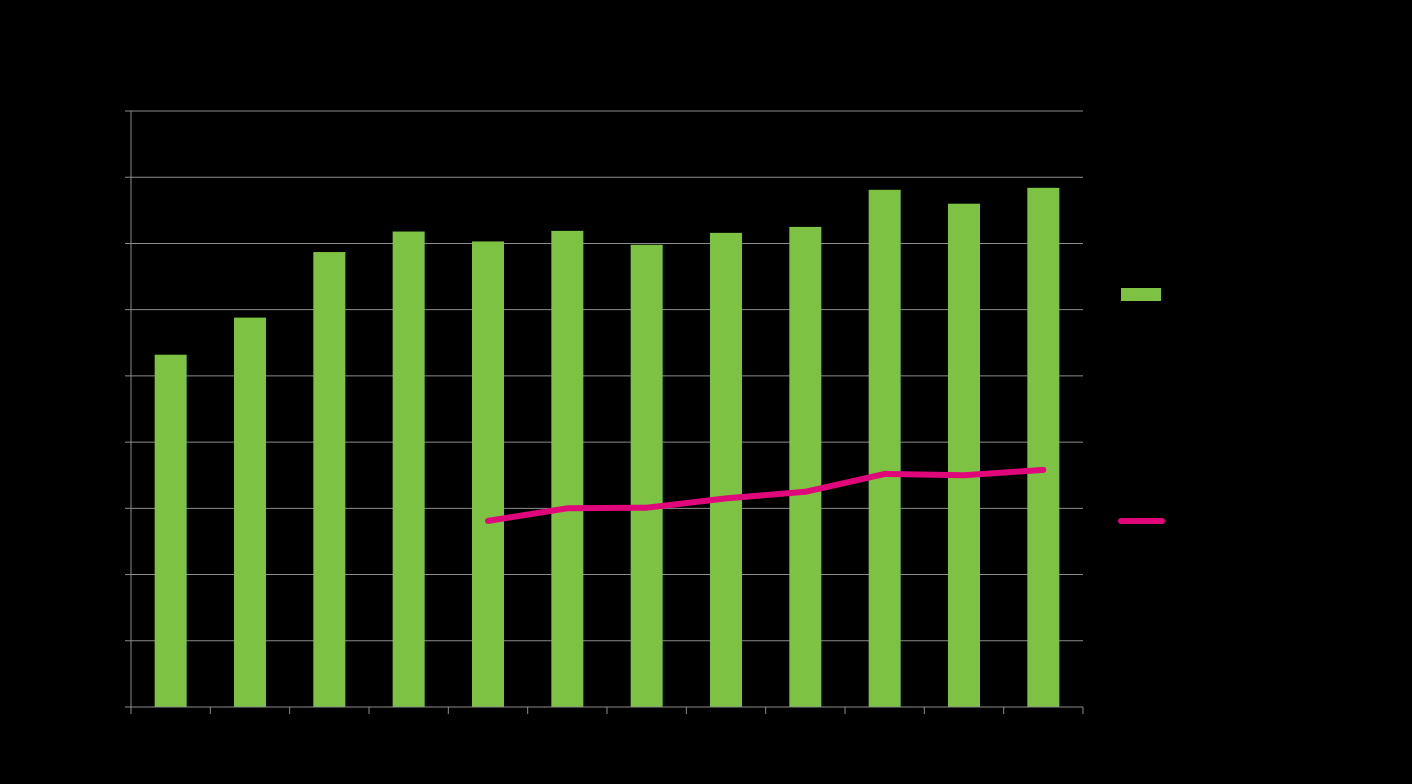 This screenshot has height=784, width=1412. I want to click on legend, so click(1141, 406).